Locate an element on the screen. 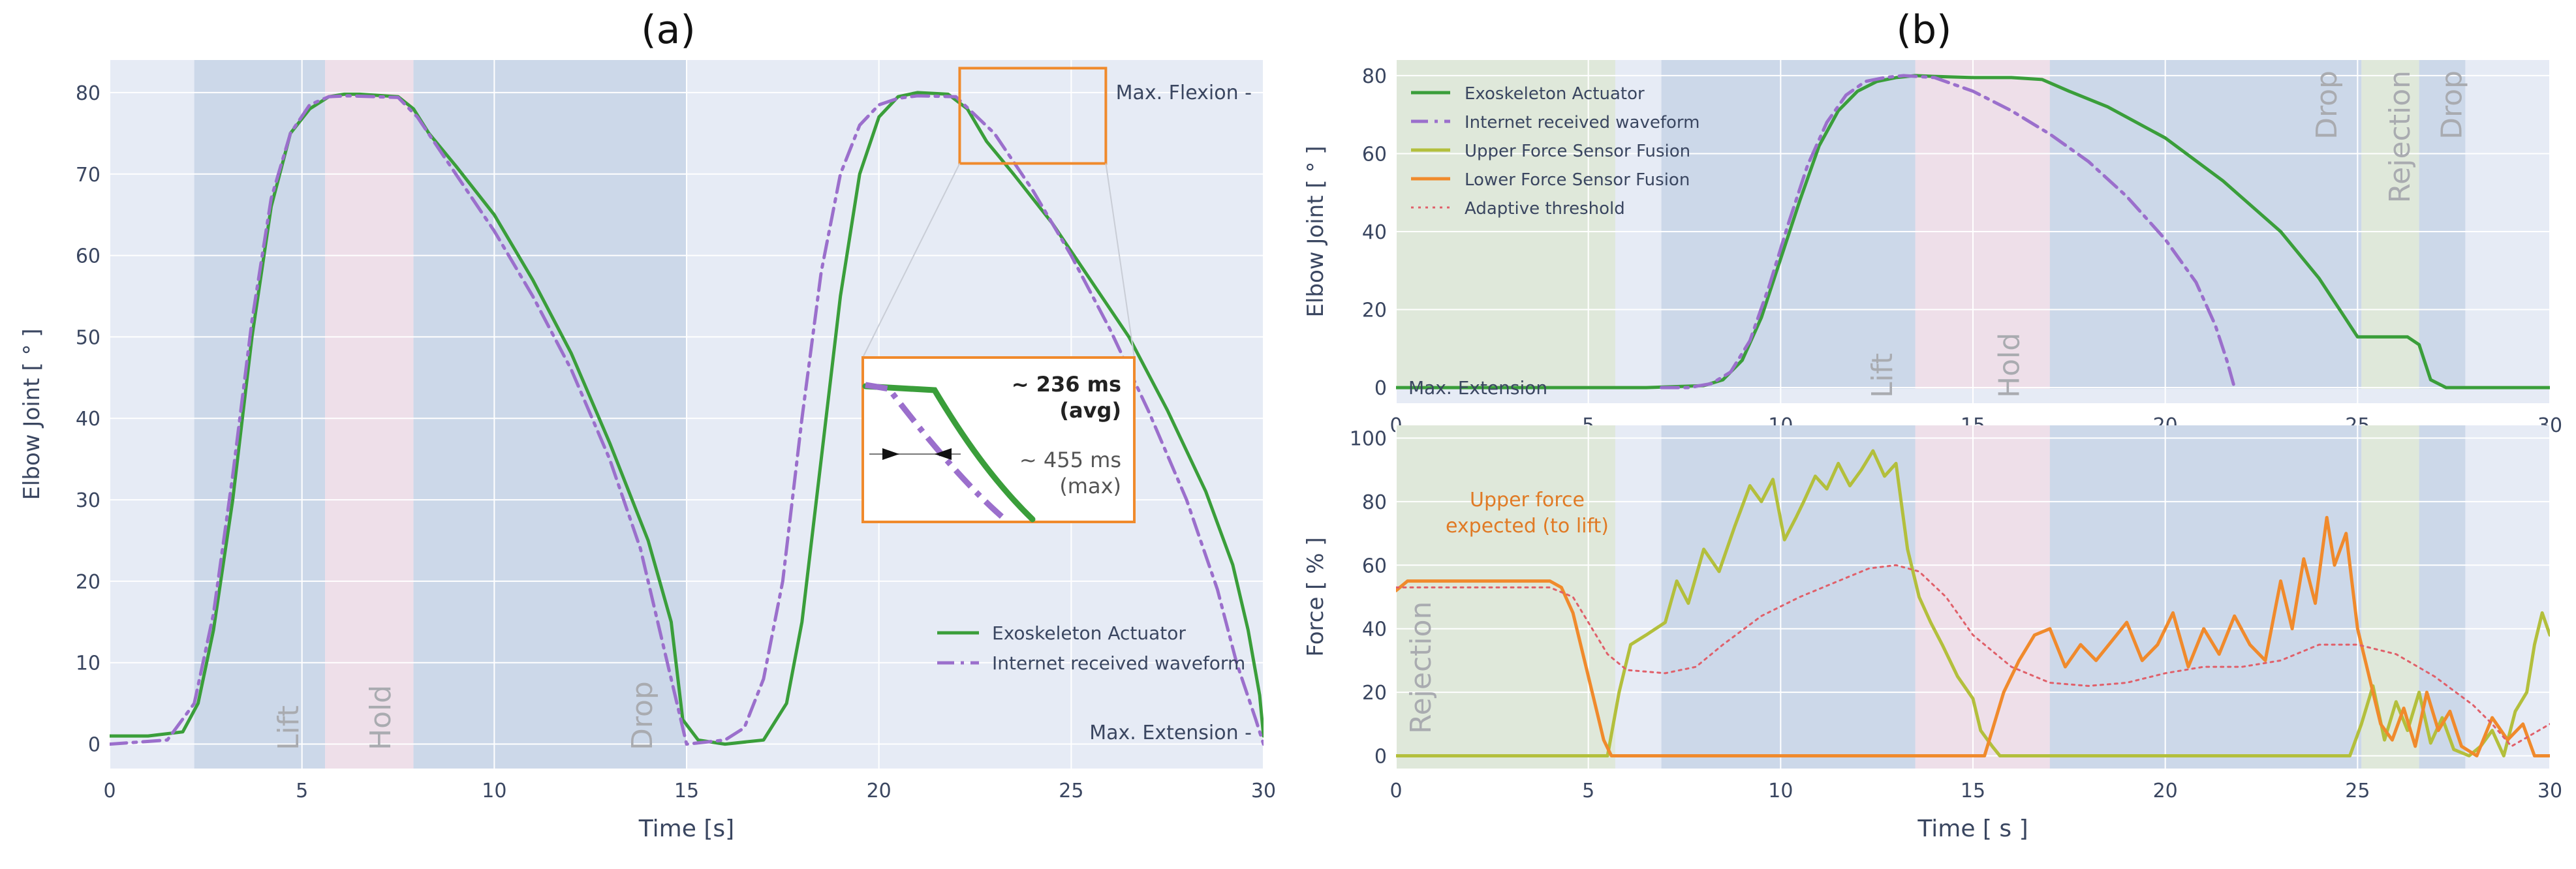 Image resolution: width=2576 pixels, height=869 pixels. inset-actuator-line is located at coordinates (949, 453).